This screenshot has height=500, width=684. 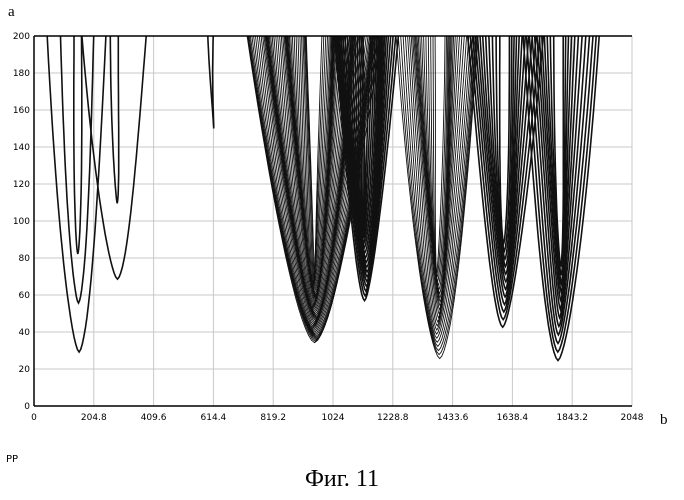 What do you see at coordinates (94, 418) in the screenshot?
I see `x-tick-label: 204.8` at bounding box center [94, 418].